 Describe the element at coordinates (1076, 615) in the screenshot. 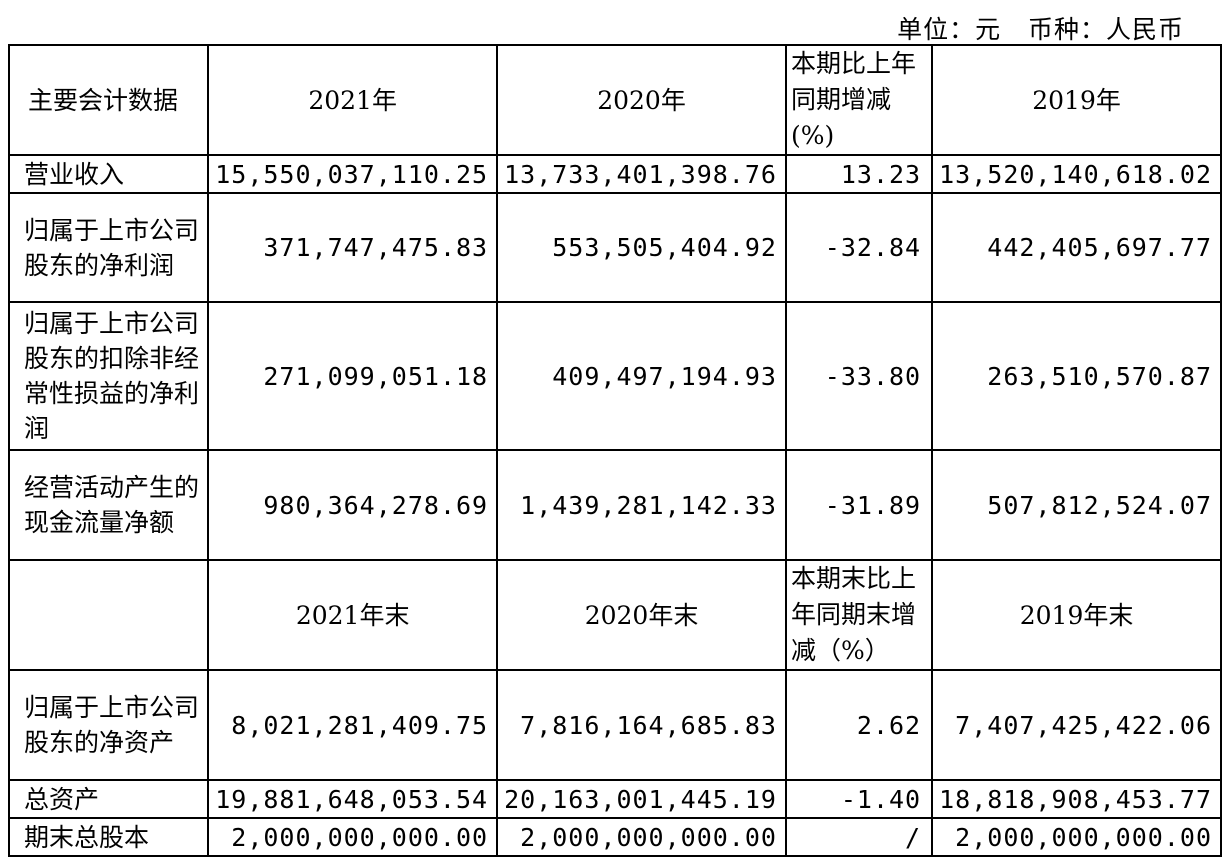

I see `header-2019-end: 2019年末` at that location.